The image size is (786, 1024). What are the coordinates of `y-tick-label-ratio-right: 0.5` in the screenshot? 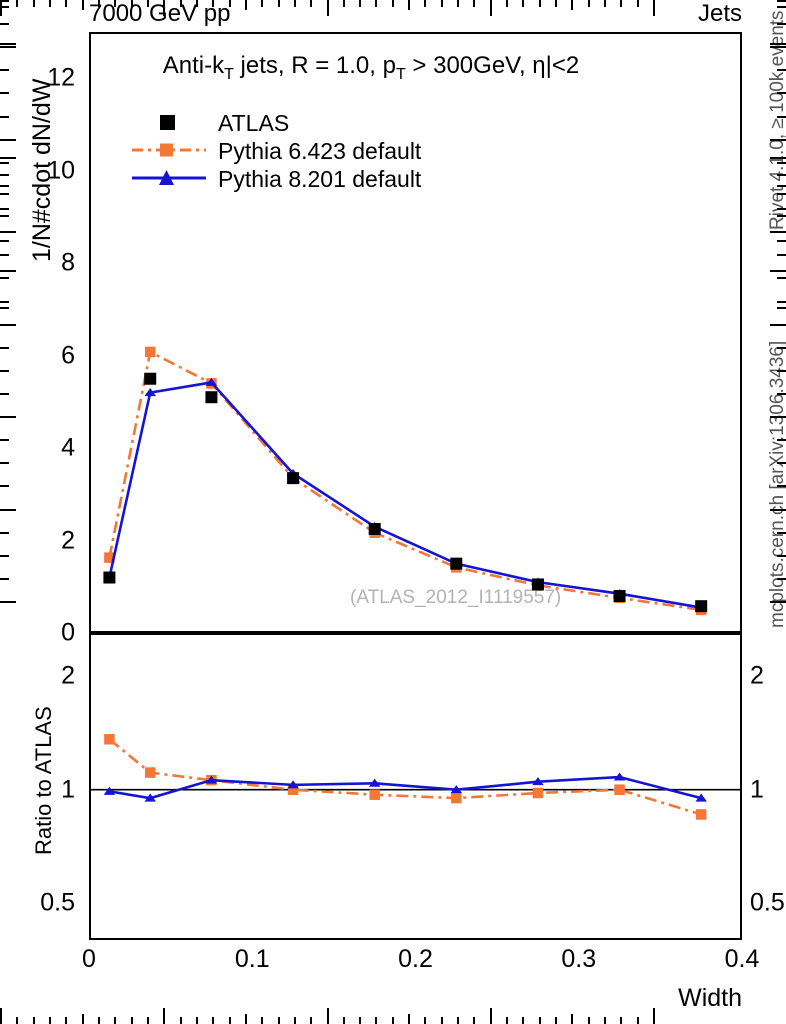 It's located at (767, 902).